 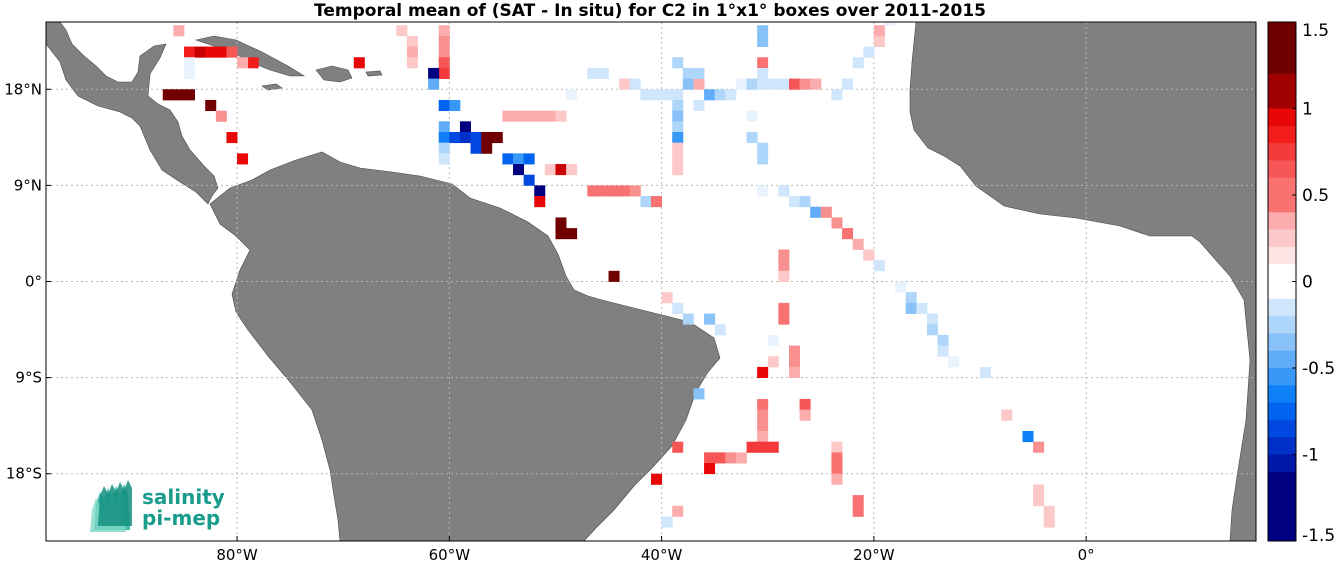 I want to click on colorbar-tick-label: 0.5, so click(x=1315, y=196).